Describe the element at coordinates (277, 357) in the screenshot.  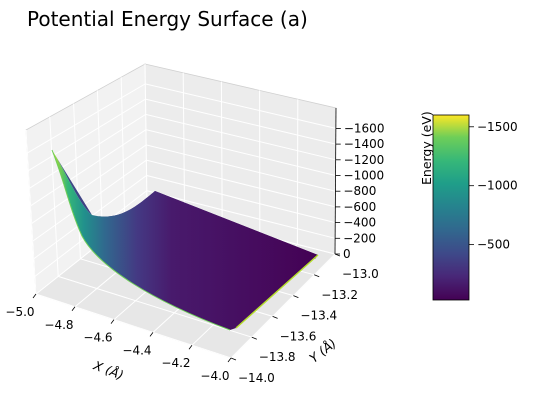
I see `y-tick-label: −13.8` at that location.